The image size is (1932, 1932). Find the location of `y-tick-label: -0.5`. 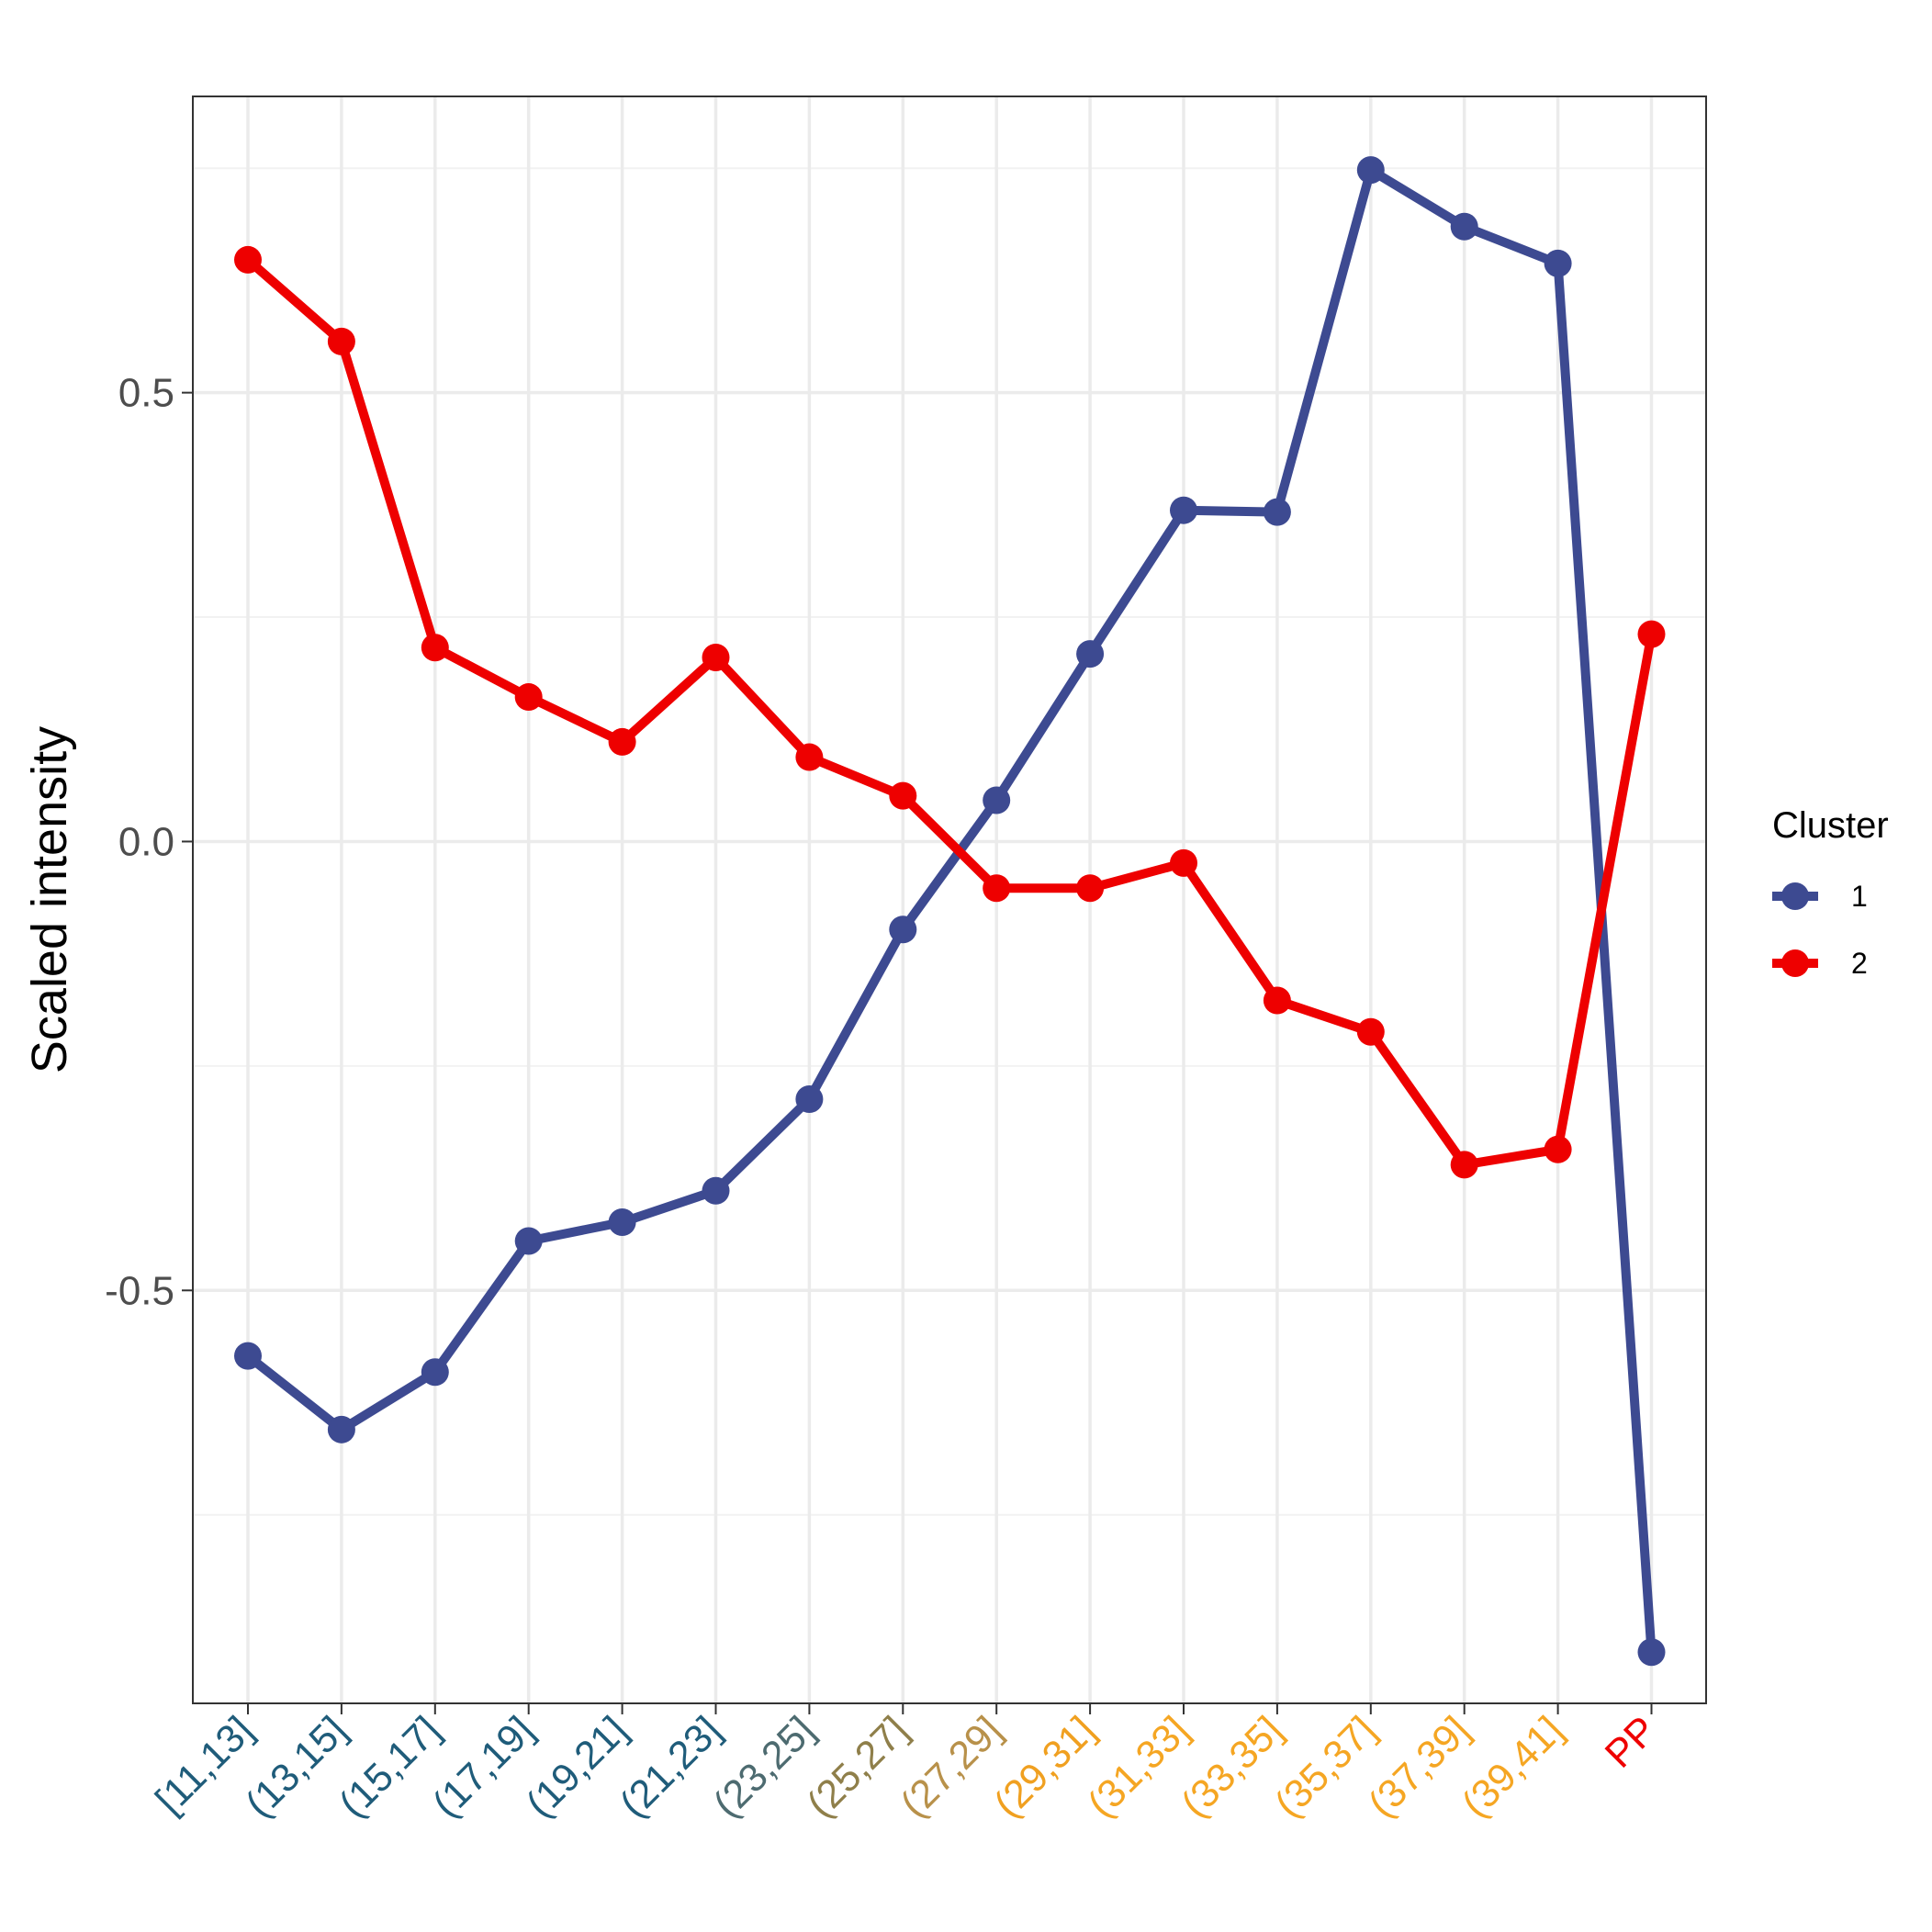

y-tick-label: -0.5 is located at coordinates (139, 1290).